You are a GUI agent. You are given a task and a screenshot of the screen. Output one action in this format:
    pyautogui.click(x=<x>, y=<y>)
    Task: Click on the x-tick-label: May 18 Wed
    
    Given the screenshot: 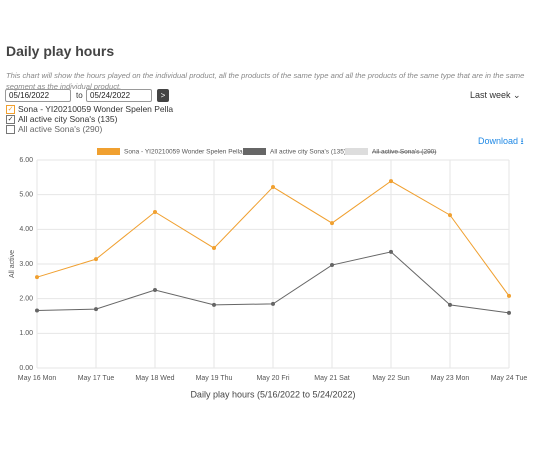 What is the action you would take?
    pyautogui.click(x=154, y=378)
    